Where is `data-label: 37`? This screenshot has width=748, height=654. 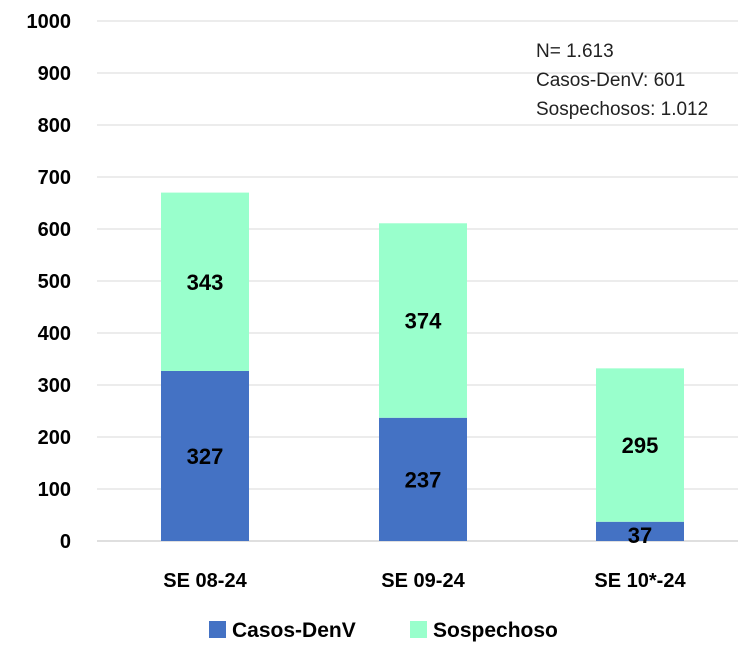
data-label: 37 is located at coordinates (640, 535).